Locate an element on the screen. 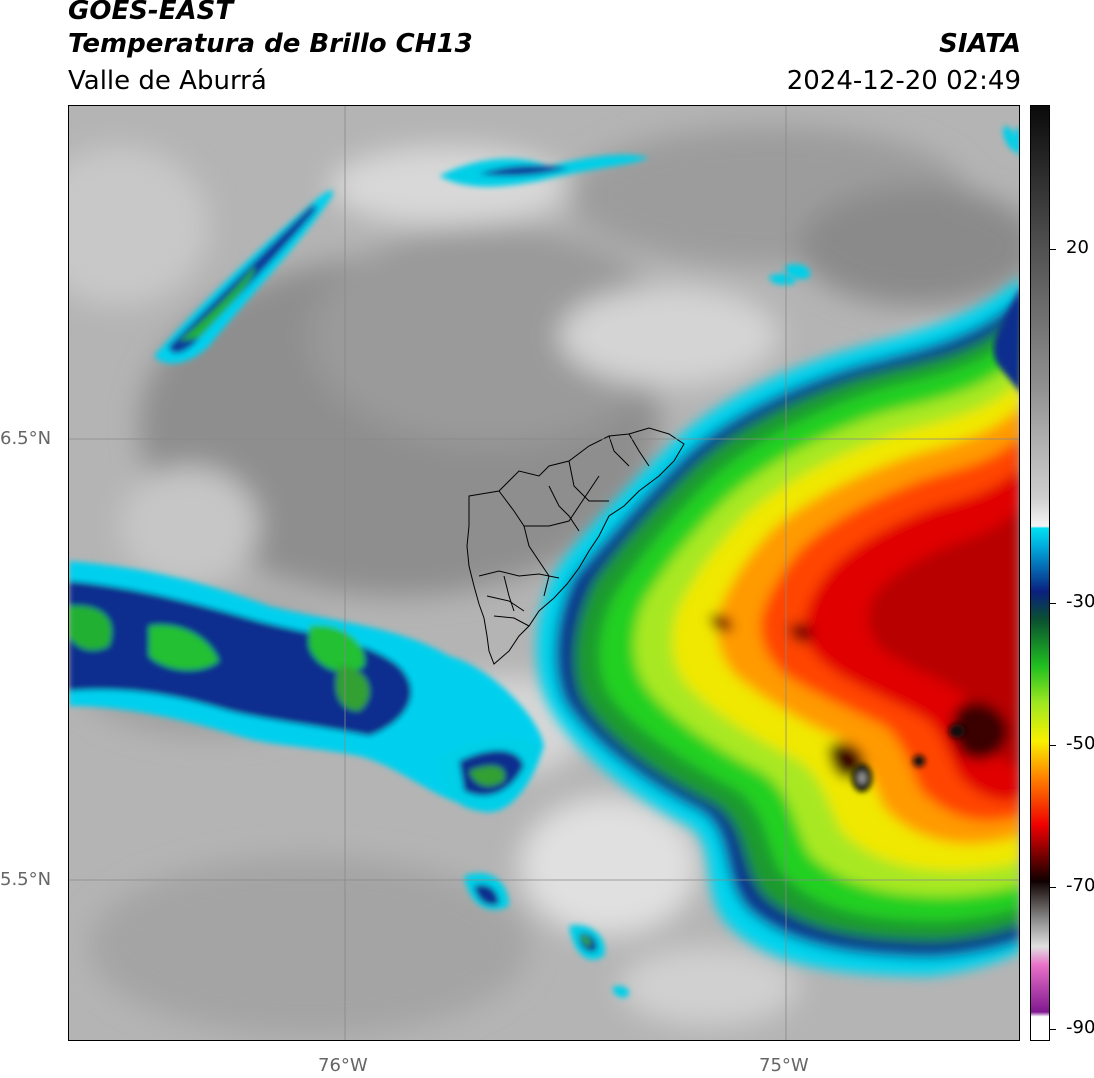  municipality-boundaries is located at coordinates (575, 546).